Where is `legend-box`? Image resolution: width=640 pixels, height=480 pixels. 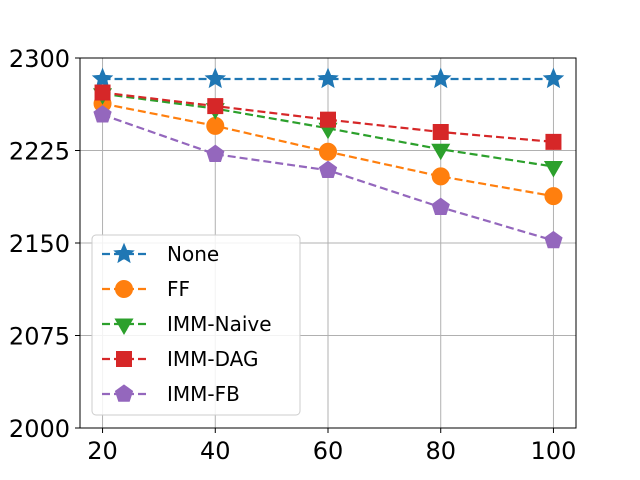 legend-box is located at coordinates (196, 325).